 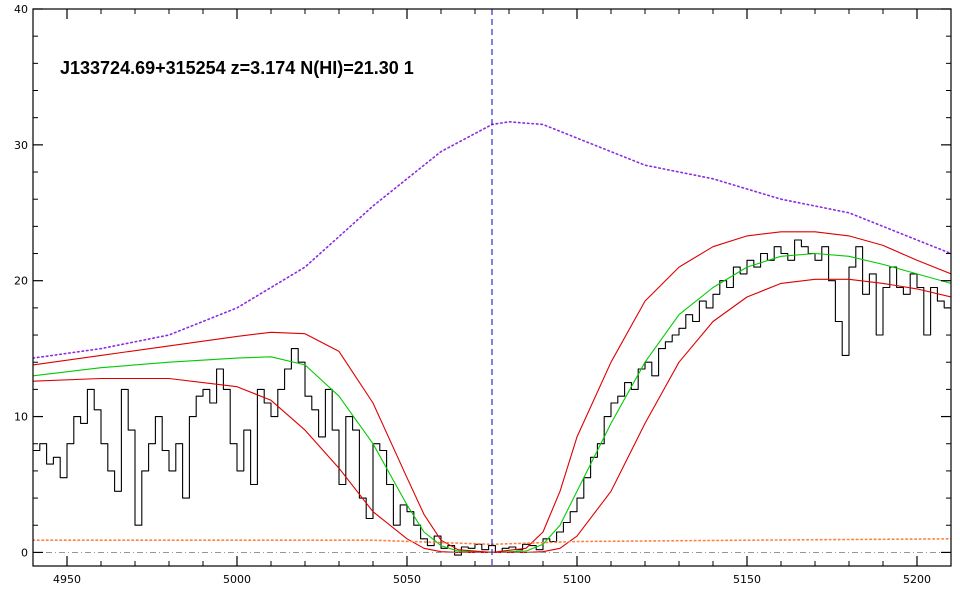 I want to click on y-tick-label: 40, so click(x=21, y=9).